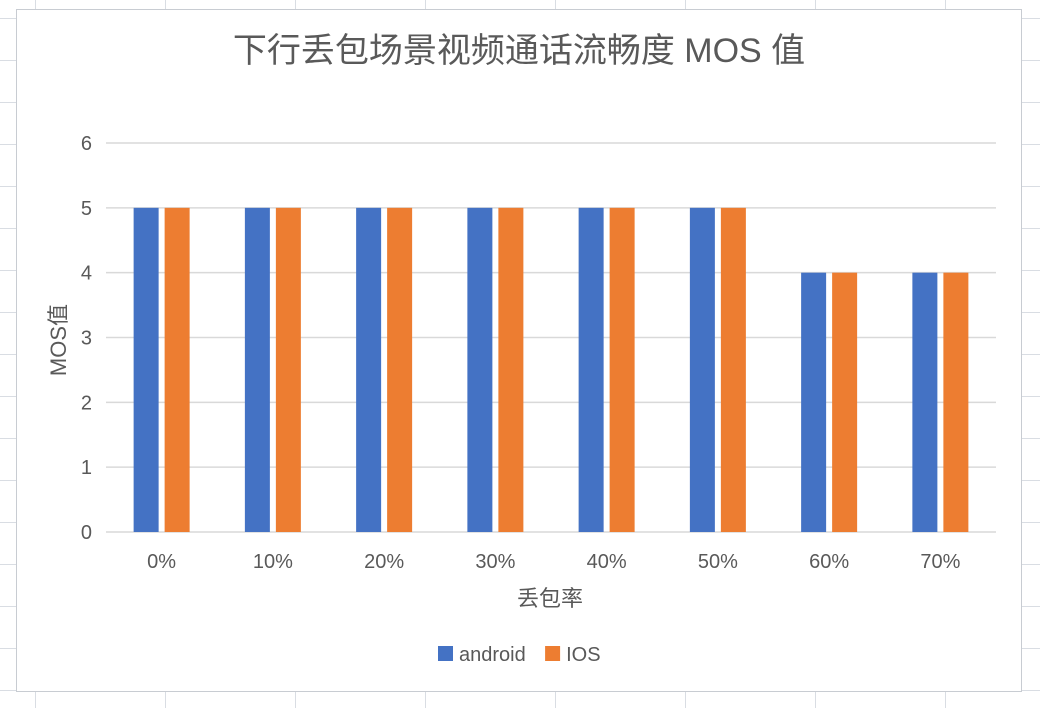  What do you see at coordinates (553, 562) in the screenshot?
I see `x-axis-ticks: 0% 10% 20% 30% 40% 50% 60% 70%` at bounding box center [553, 562].